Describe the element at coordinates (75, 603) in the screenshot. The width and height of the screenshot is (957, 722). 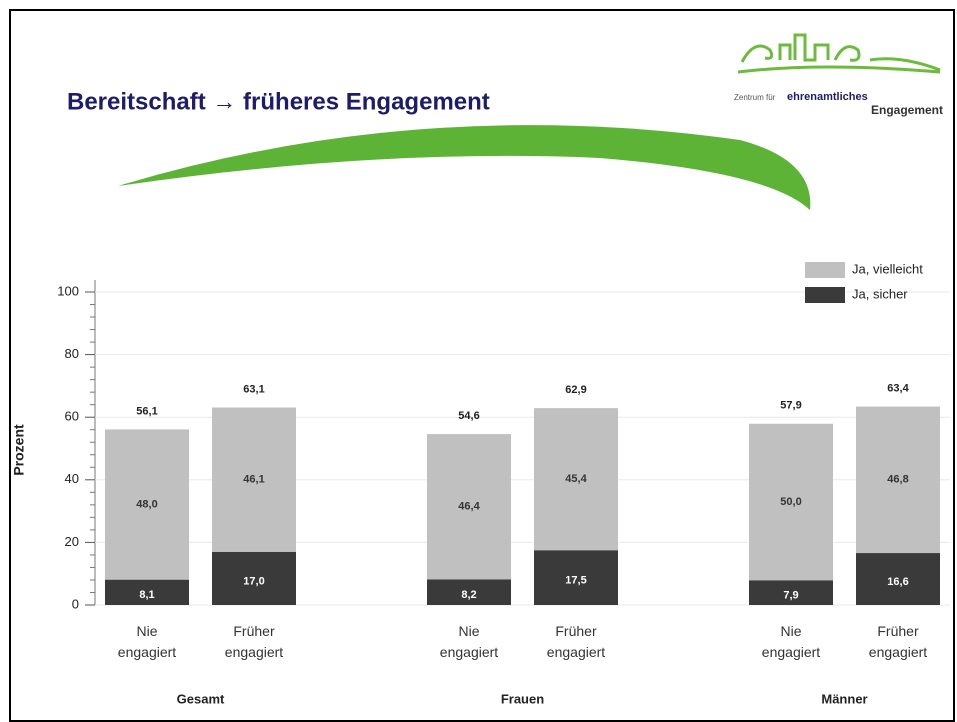
I see `y-tick-label: 0` at that location.